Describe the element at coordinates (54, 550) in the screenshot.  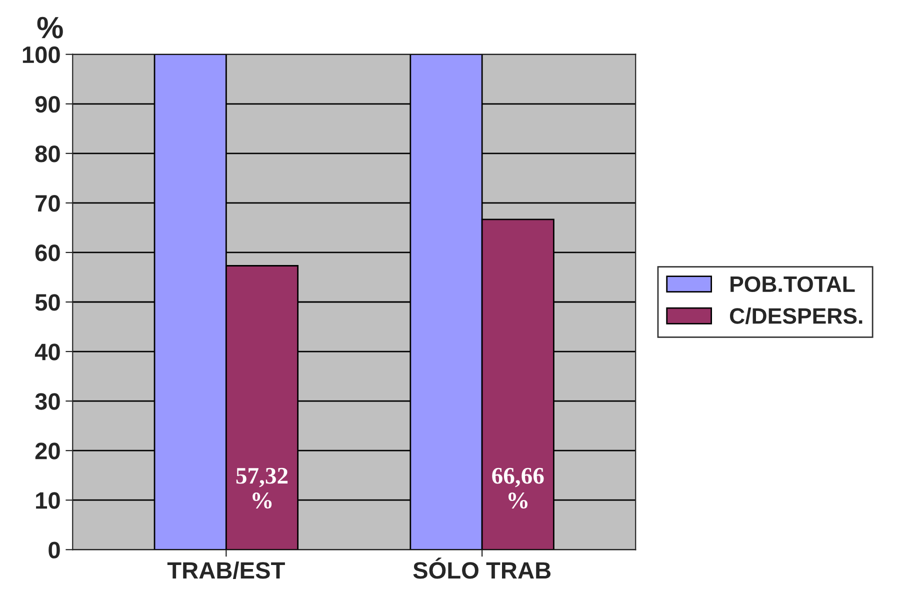
I see `y-tick-label: 0` at that location.